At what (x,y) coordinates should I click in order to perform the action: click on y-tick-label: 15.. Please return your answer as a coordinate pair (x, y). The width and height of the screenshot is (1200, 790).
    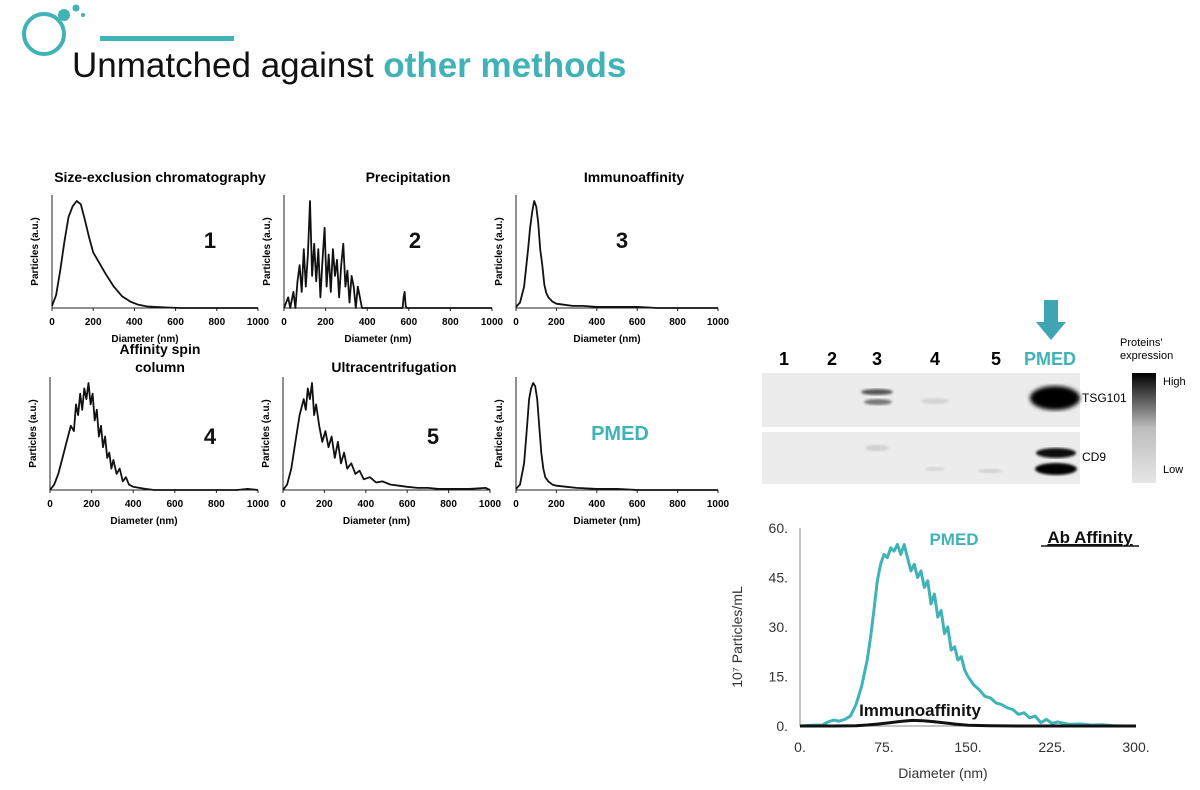
    Looking at the image, I should click on (778, 677).